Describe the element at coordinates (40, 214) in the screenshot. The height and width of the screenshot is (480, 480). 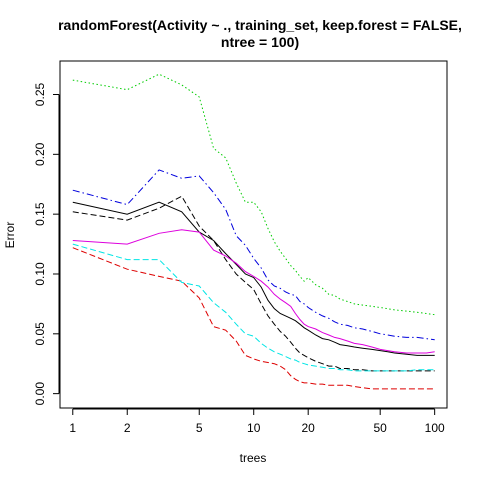
I see `y-tick-label: 0.15` at that location.